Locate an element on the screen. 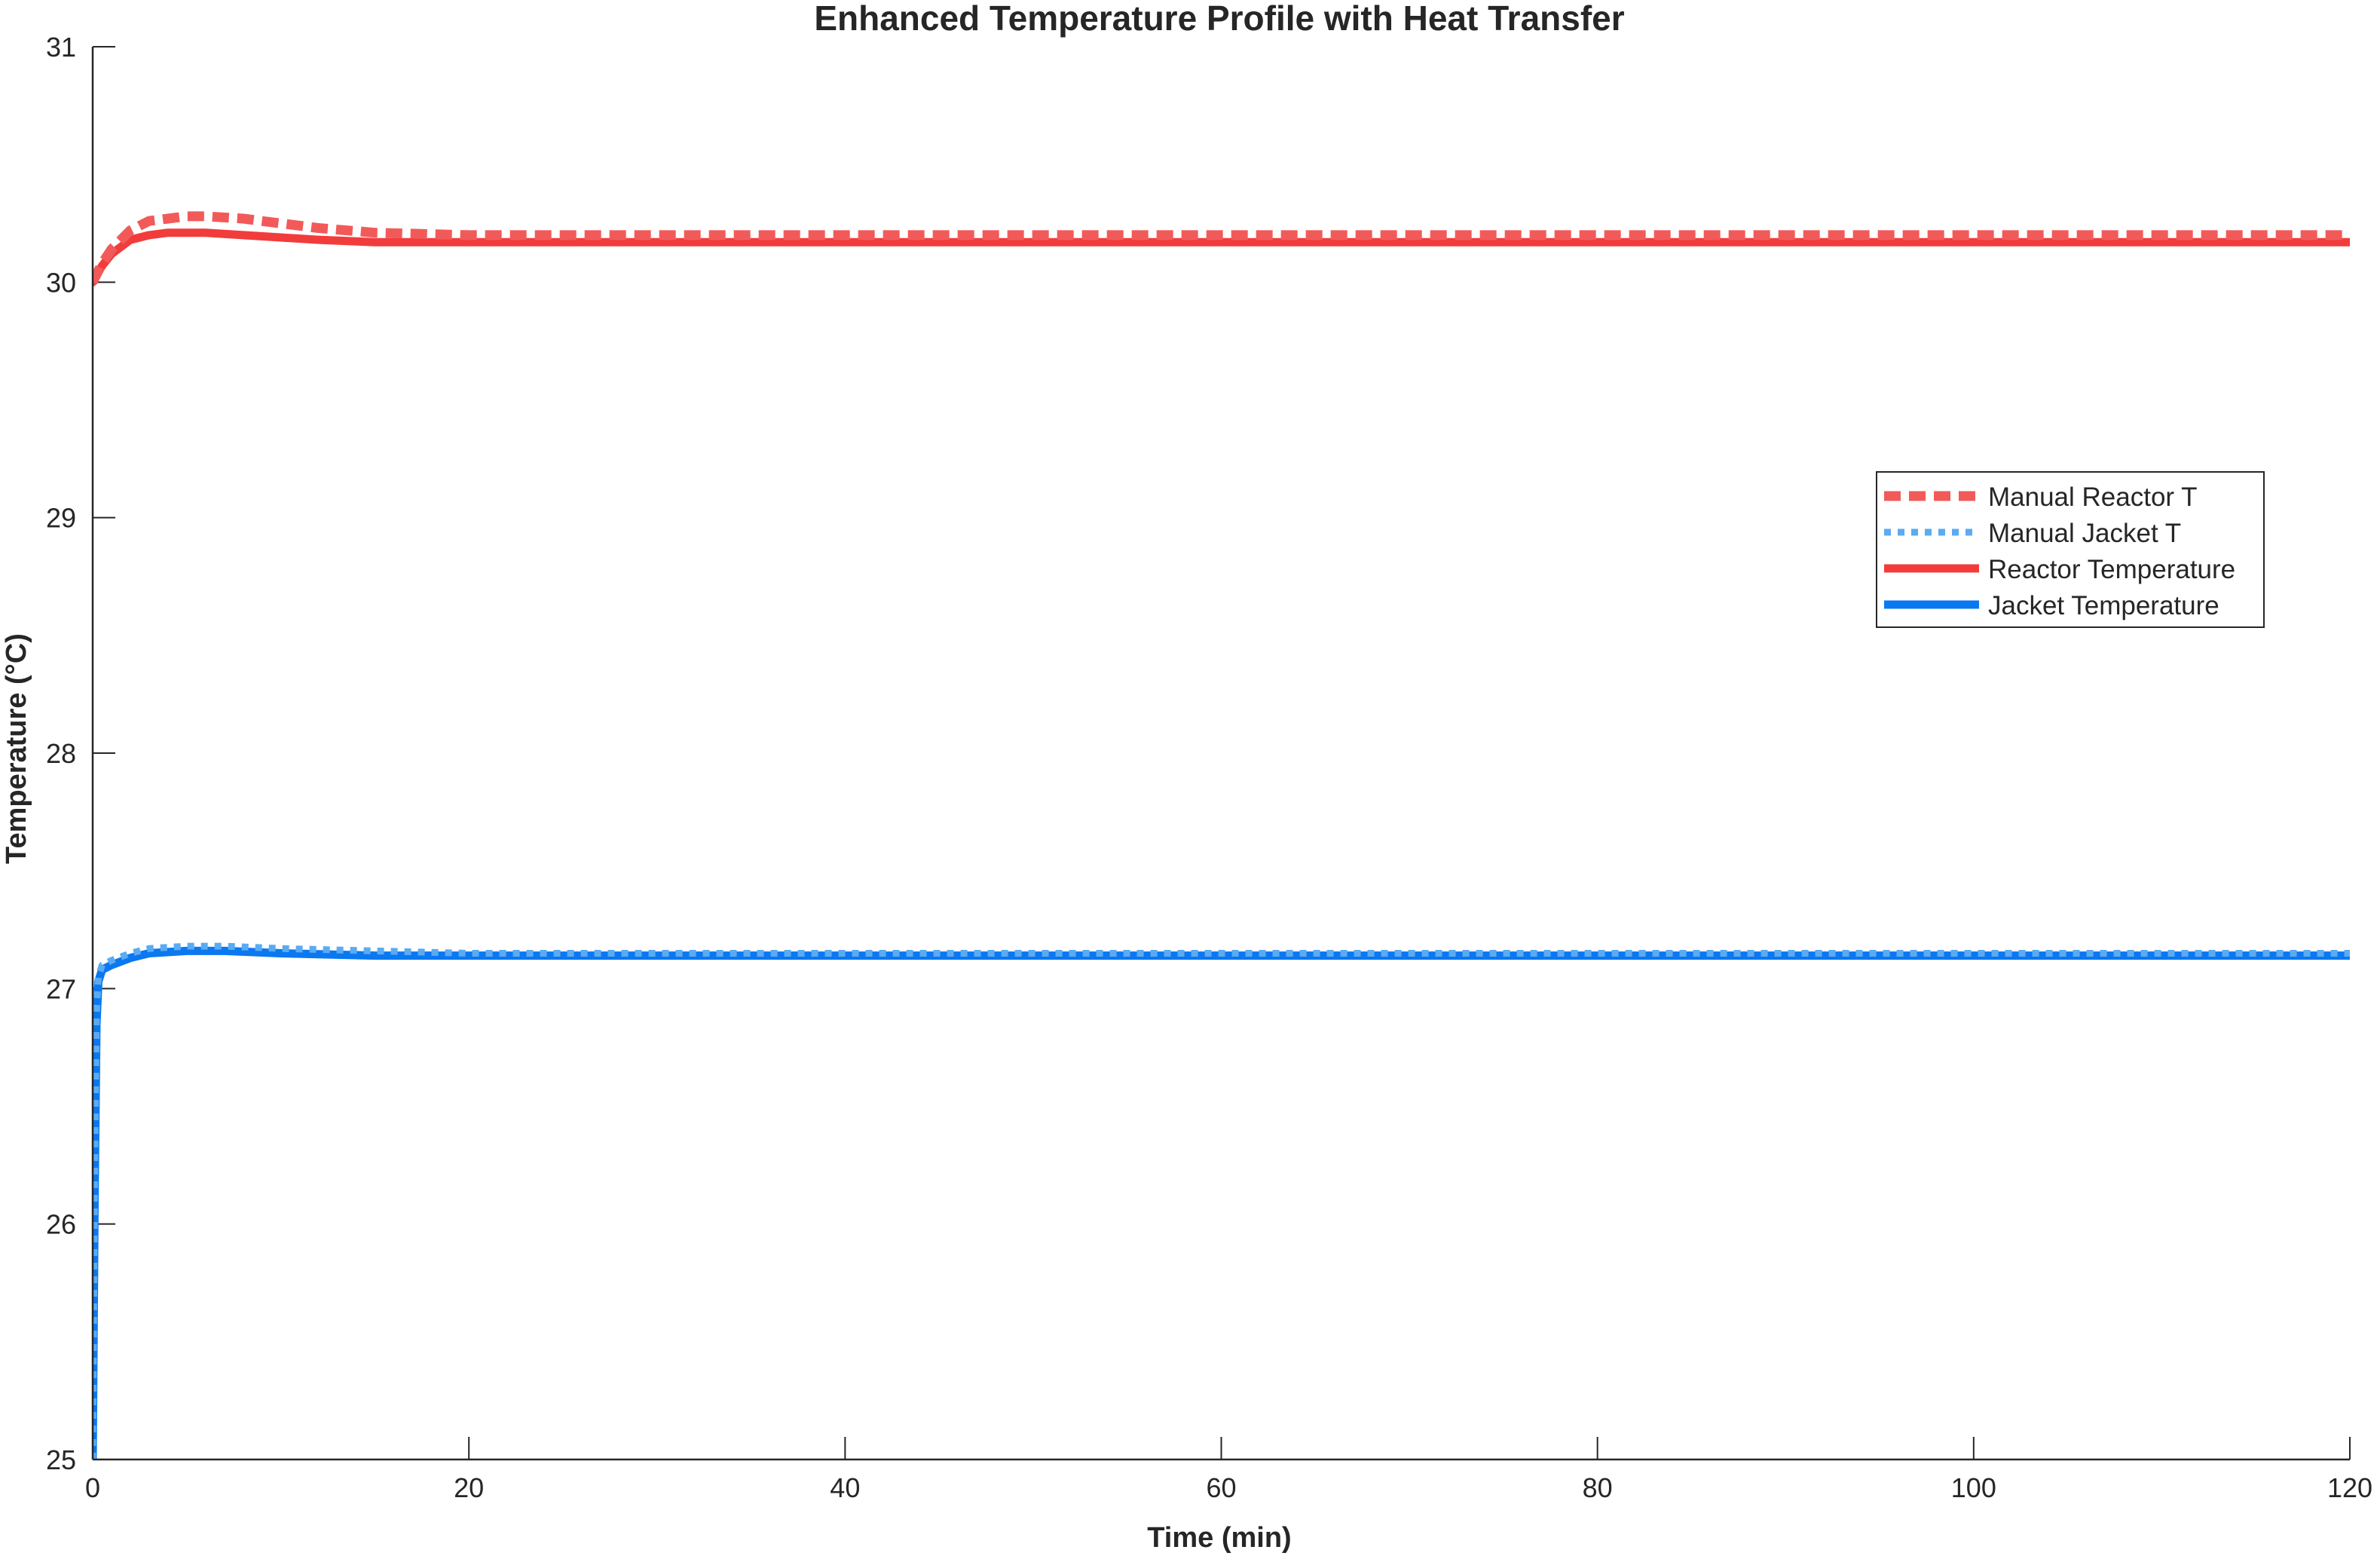  x-tick-label: 120 is located at coordinates (2349, 1487).